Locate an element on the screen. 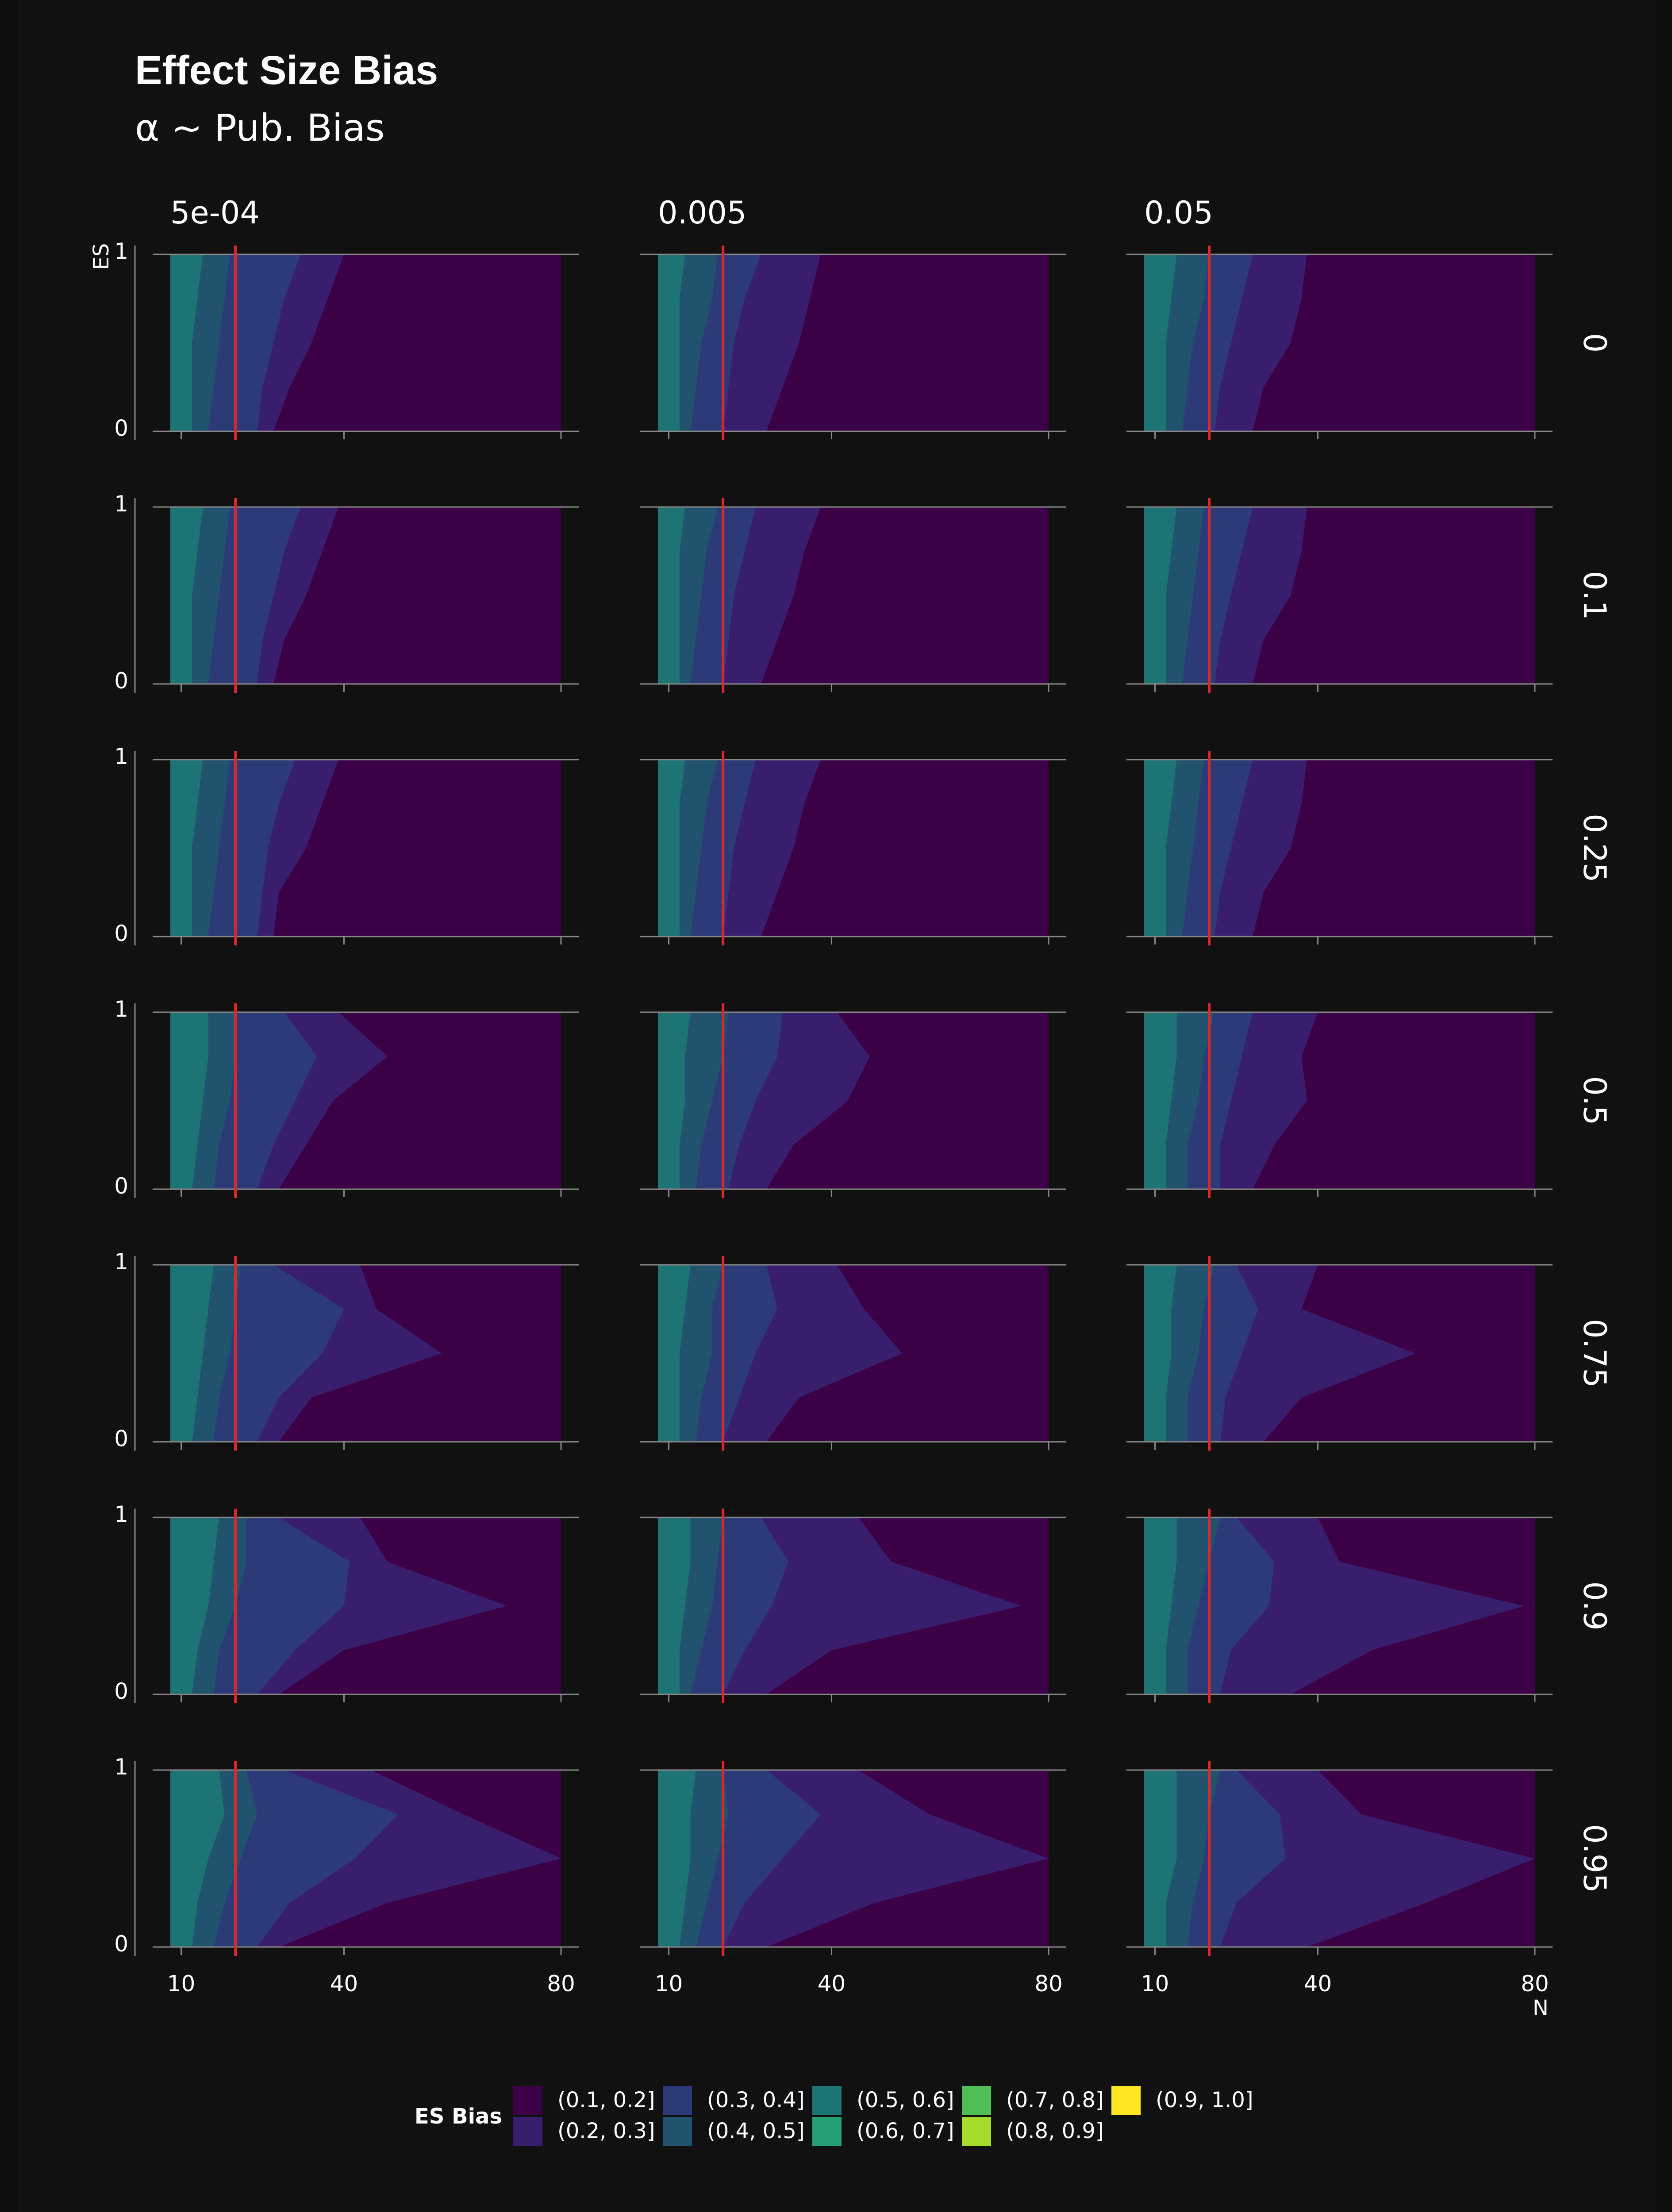 The height and width of the screenshot is (2212, 1672). row-facet-label: 0.25 is located at coordinates (1594, 849).